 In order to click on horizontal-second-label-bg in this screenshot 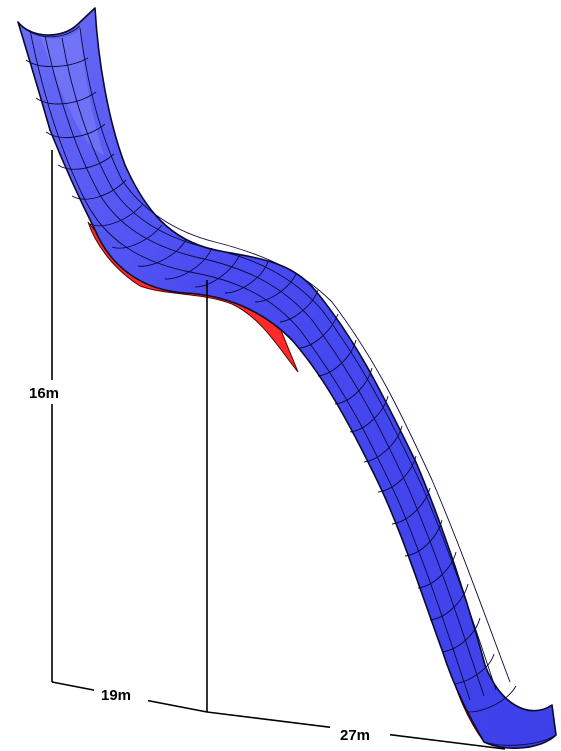, I will do `click(360, 734)`.